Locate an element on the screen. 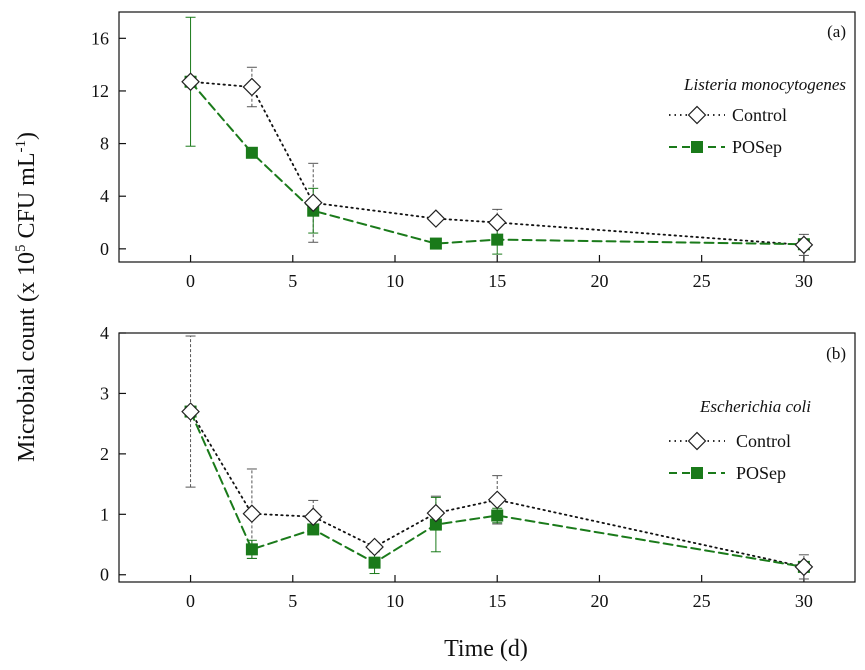  panel-a-label: (a) is located at coordinates (836, 31).